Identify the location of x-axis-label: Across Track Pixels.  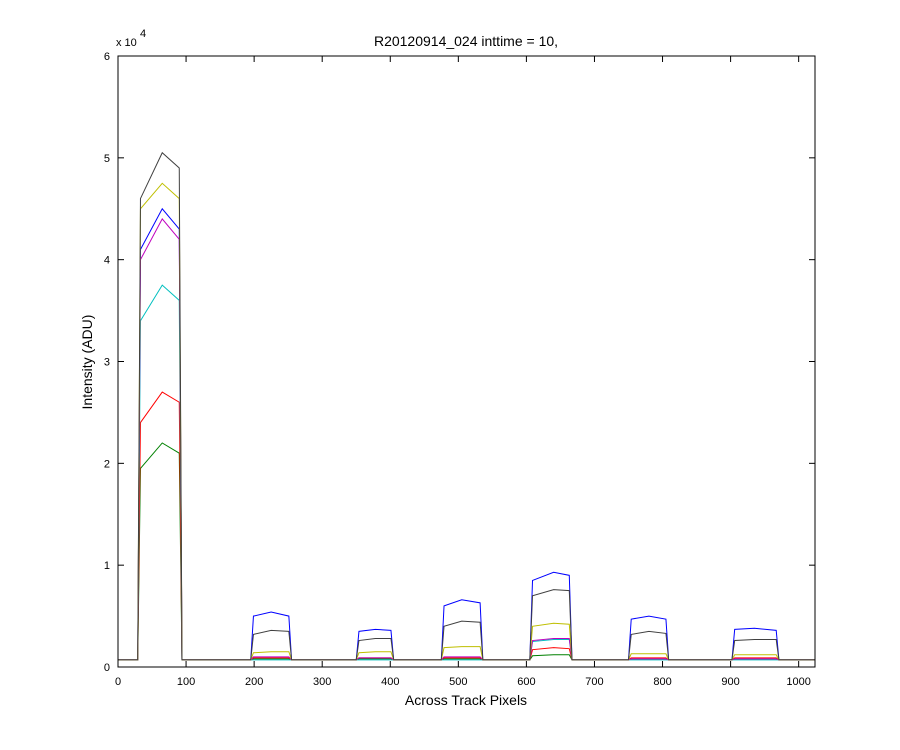
(466, 700).